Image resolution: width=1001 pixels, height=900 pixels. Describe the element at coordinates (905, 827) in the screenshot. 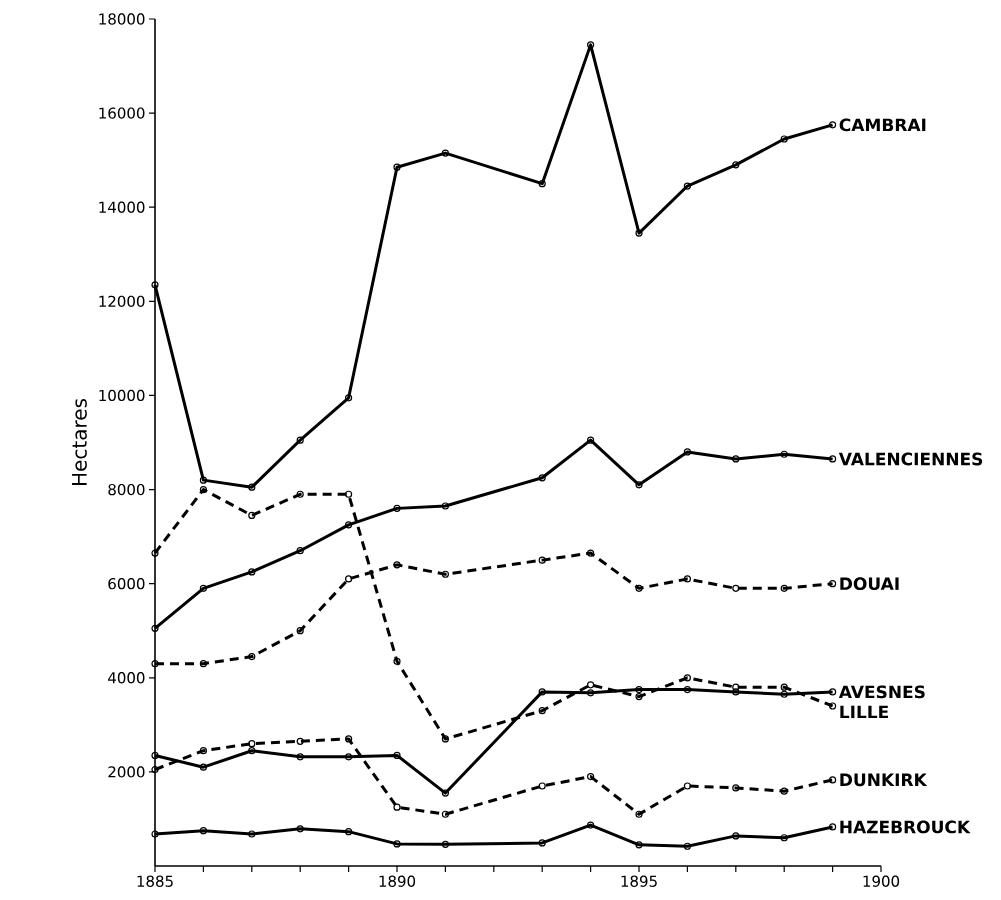

I see `series-label: HAZEBROUCK` at that location.